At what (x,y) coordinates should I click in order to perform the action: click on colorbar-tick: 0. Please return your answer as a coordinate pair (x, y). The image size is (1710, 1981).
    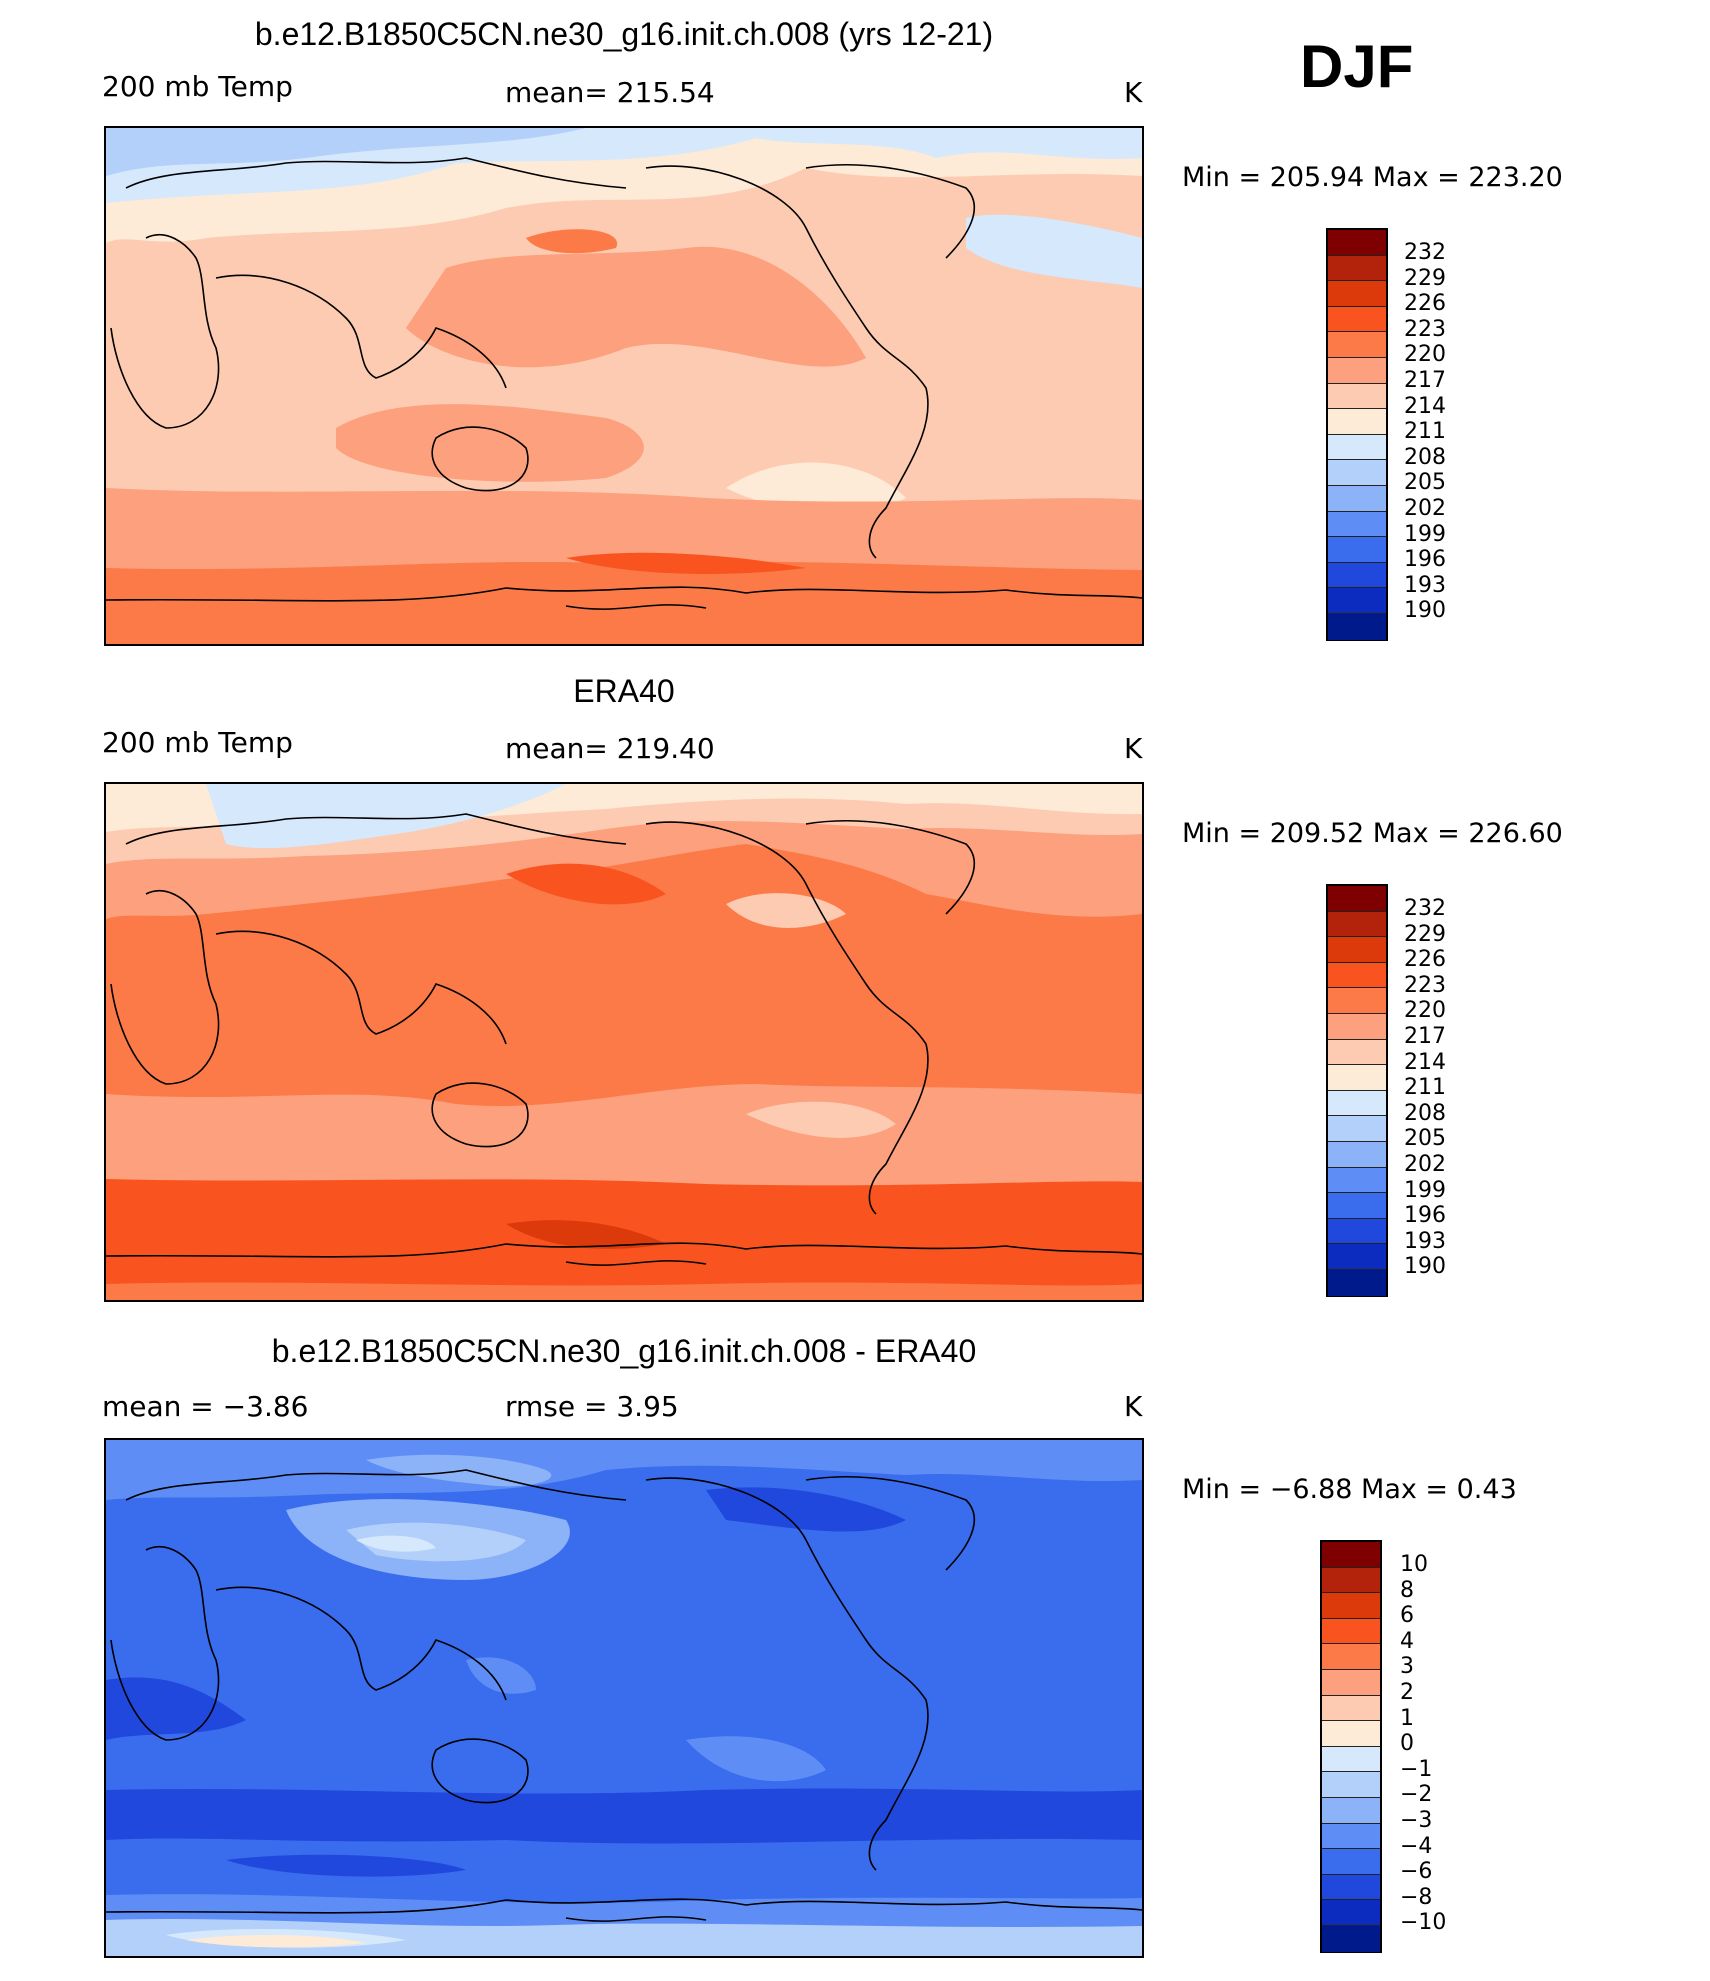
    Looking at the image, I should click on (1407, 1744).